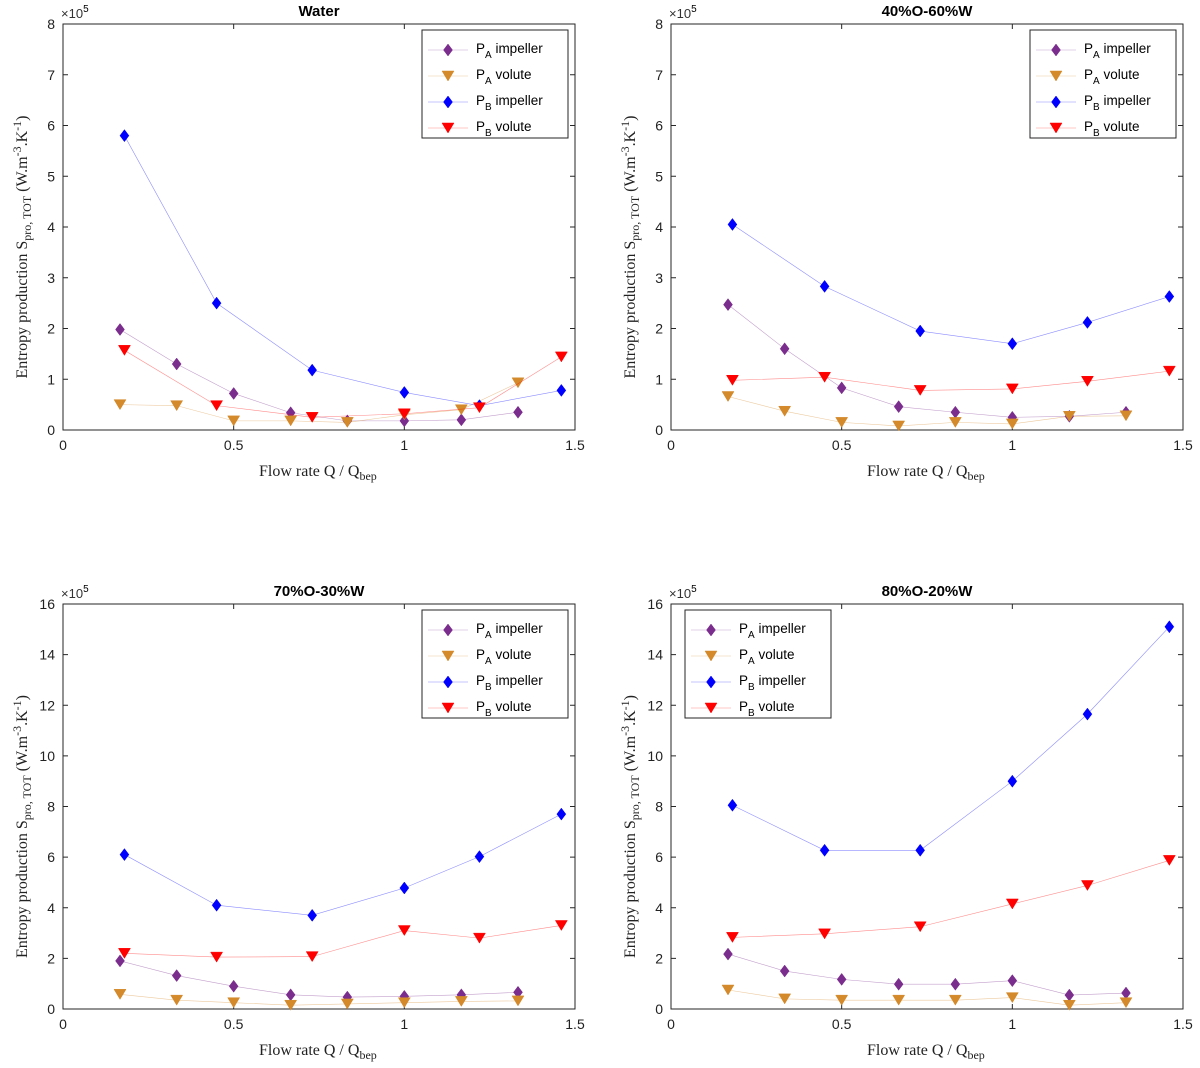  Describe the element at coordinates (495, 84) in the screenshot. I see `legend-box` at that location.